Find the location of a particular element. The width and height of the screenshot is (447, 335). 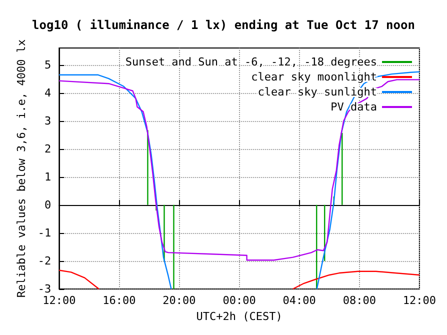

x-tick-label: 08:00 is located at coordinates (359, 300).